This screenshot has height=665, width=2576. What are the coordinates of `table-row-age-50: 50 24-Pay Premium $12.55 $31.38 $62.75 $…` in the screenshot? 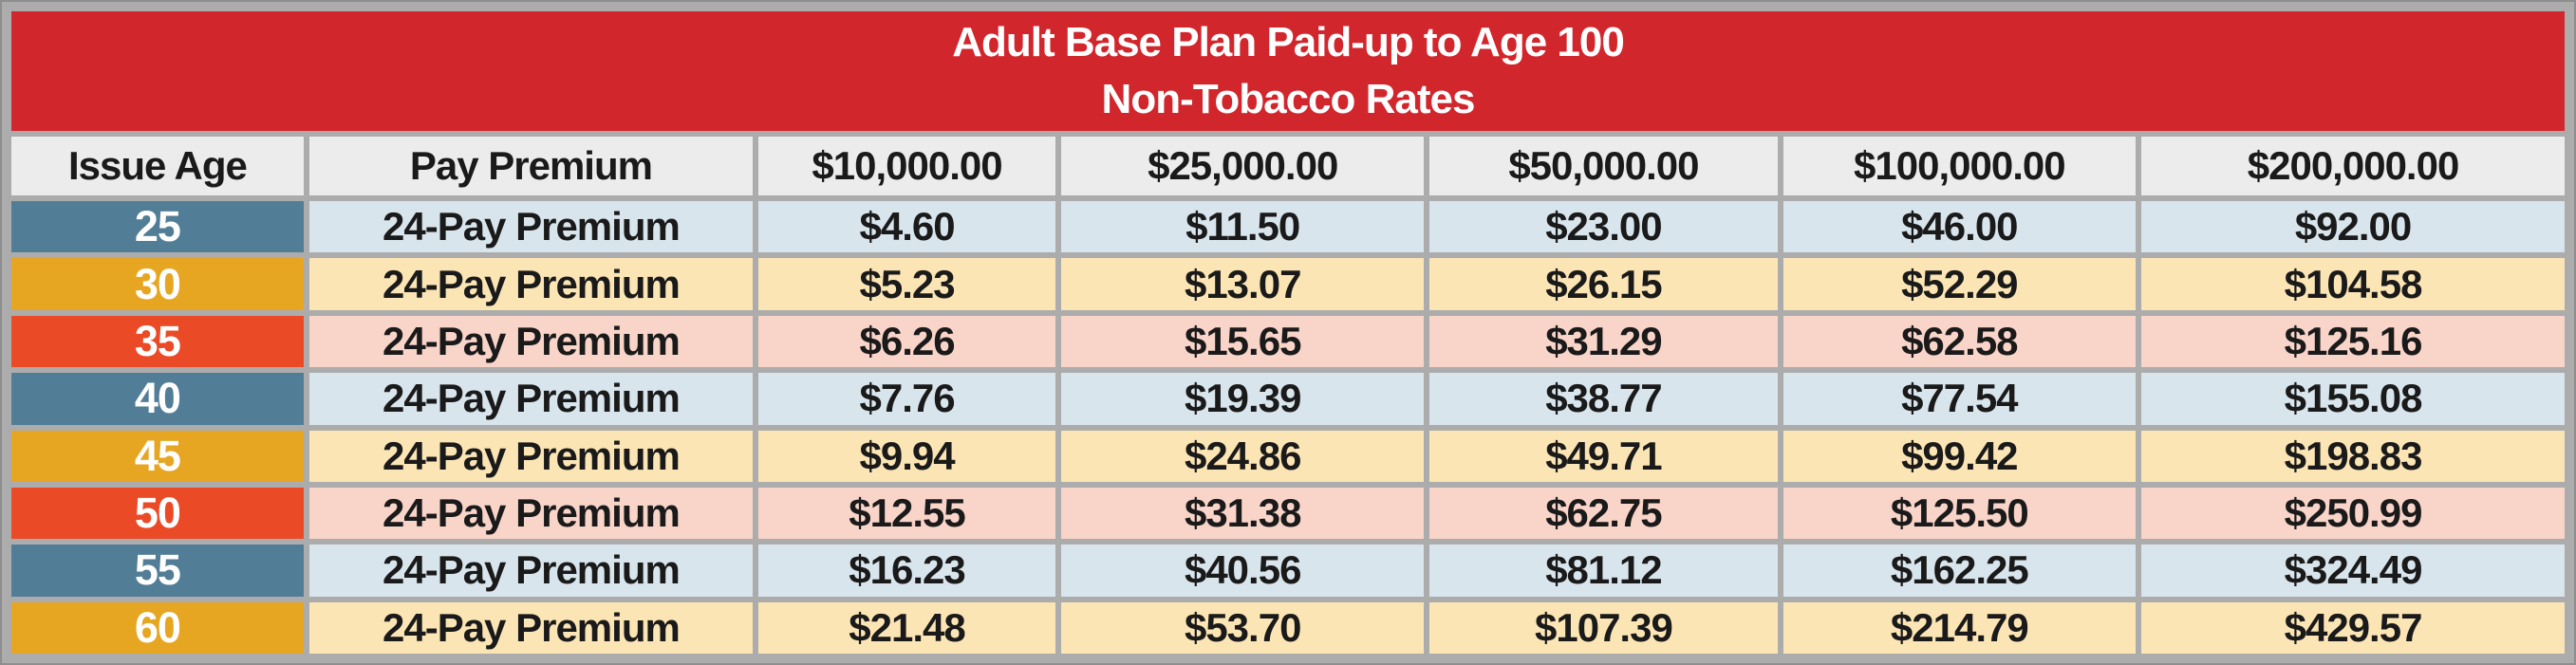 It's located at (1288, 513).